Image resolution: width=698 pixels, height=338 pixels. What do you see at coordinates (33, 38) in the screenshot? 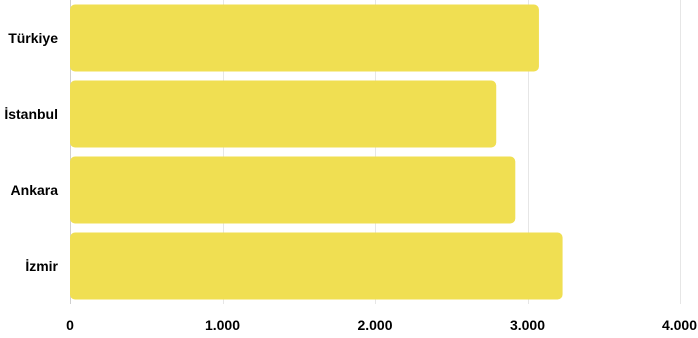
I see `category-label: Türkiye` at bounding box center [33, 38].